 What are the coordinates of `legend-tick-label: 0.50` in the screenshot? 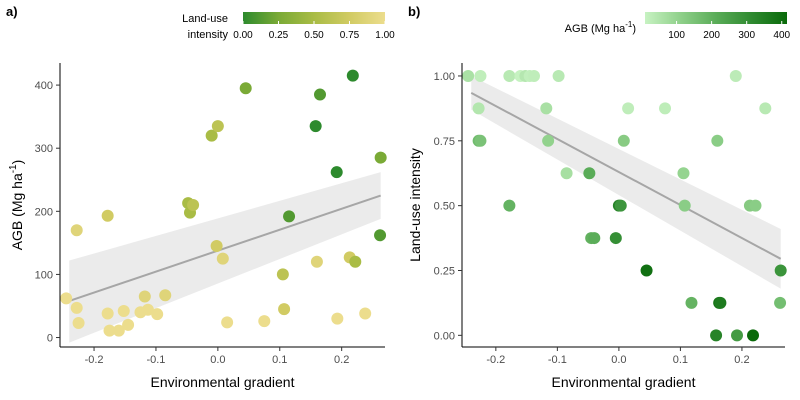 It's located at (314, 35).